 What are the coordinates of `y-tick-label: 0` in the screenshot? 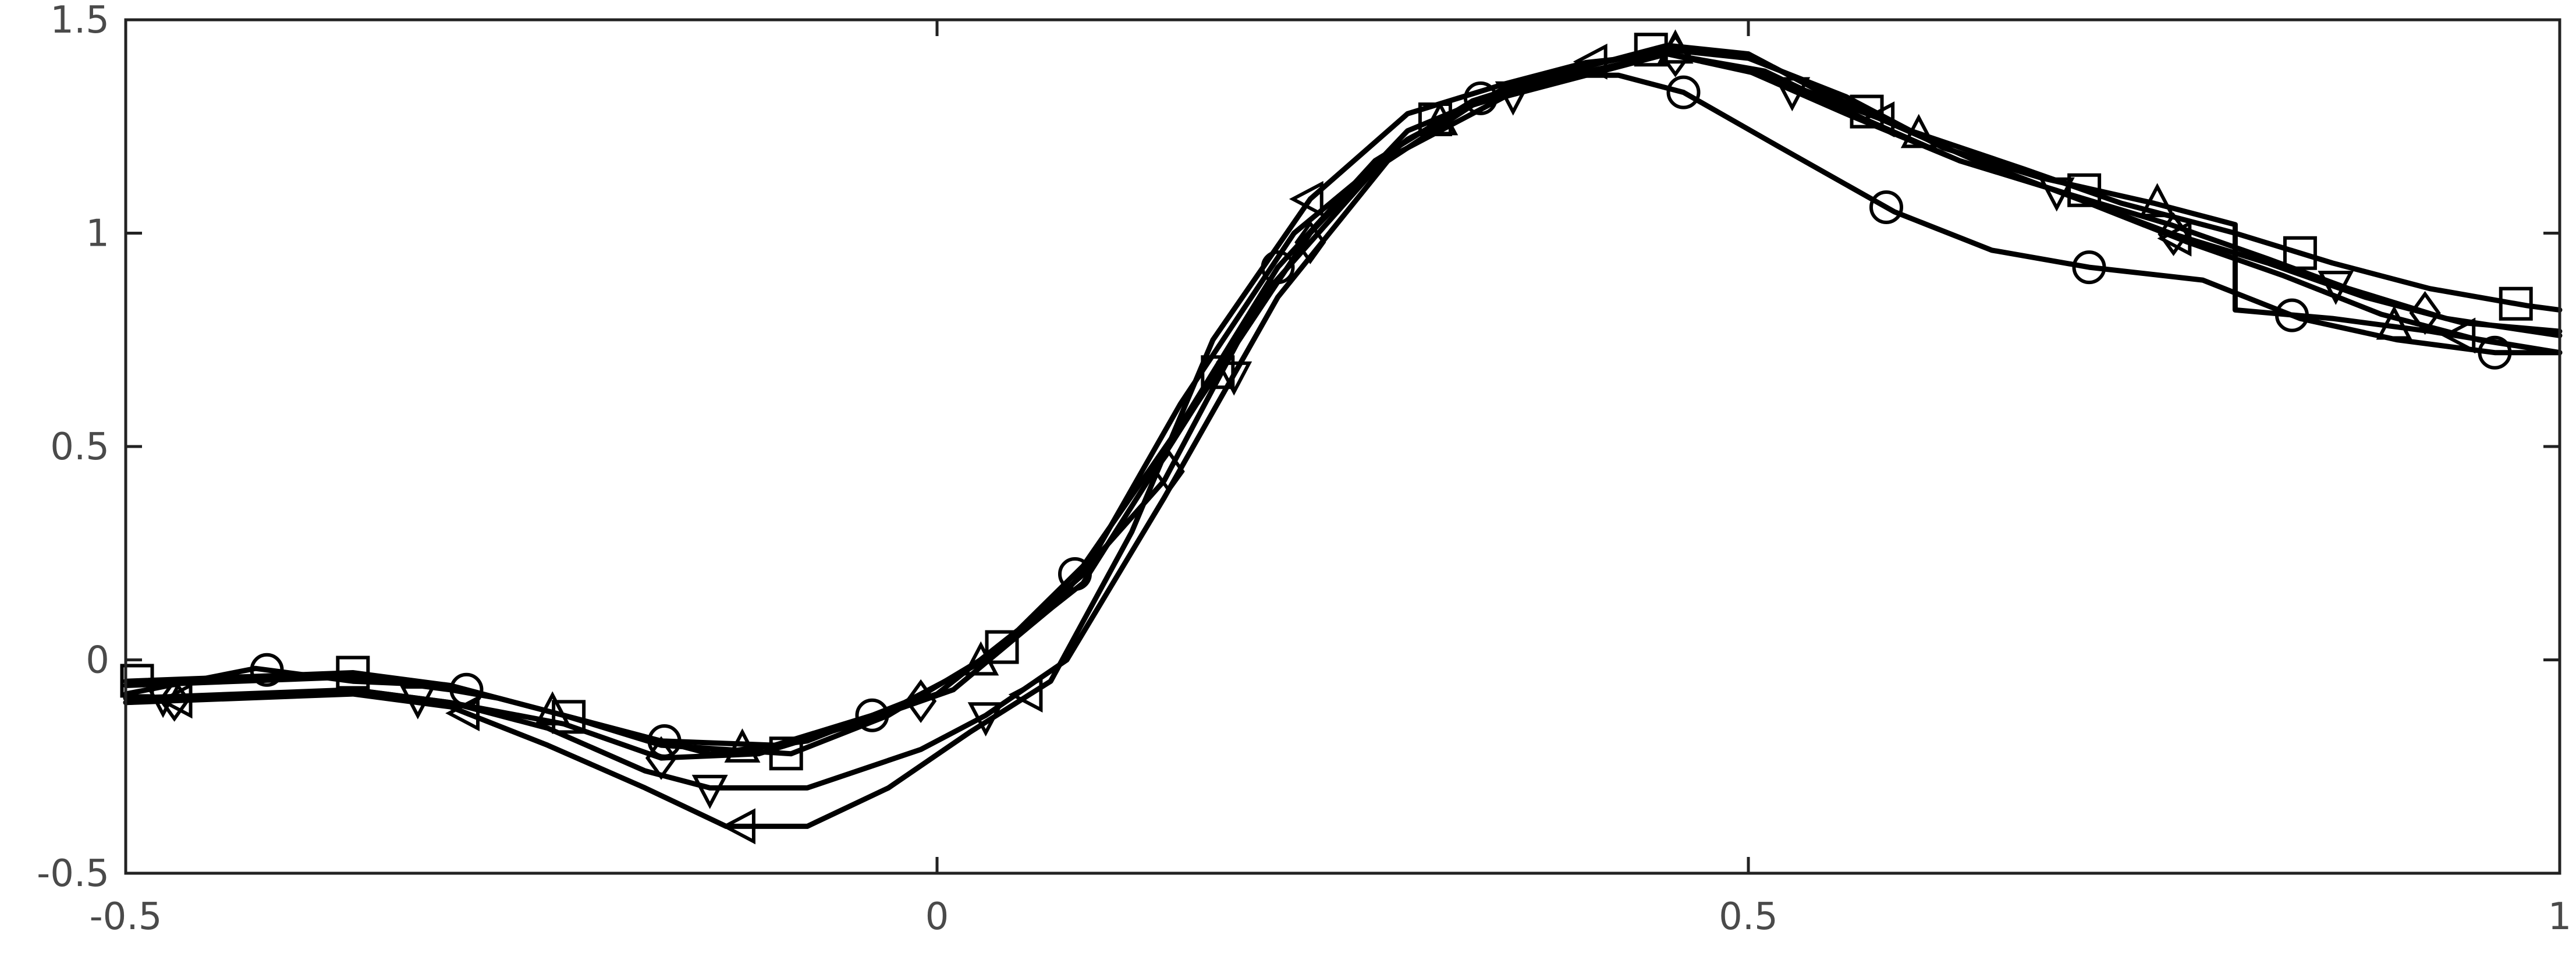 It's located at (98, 661).